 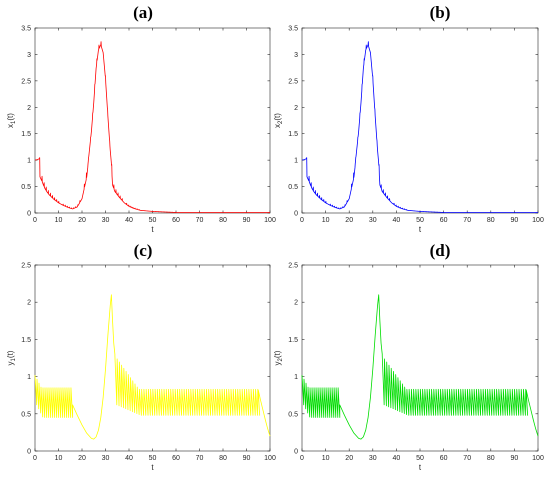 I want to click on y-axis-label: y1(t), so click(x=11, y=357).